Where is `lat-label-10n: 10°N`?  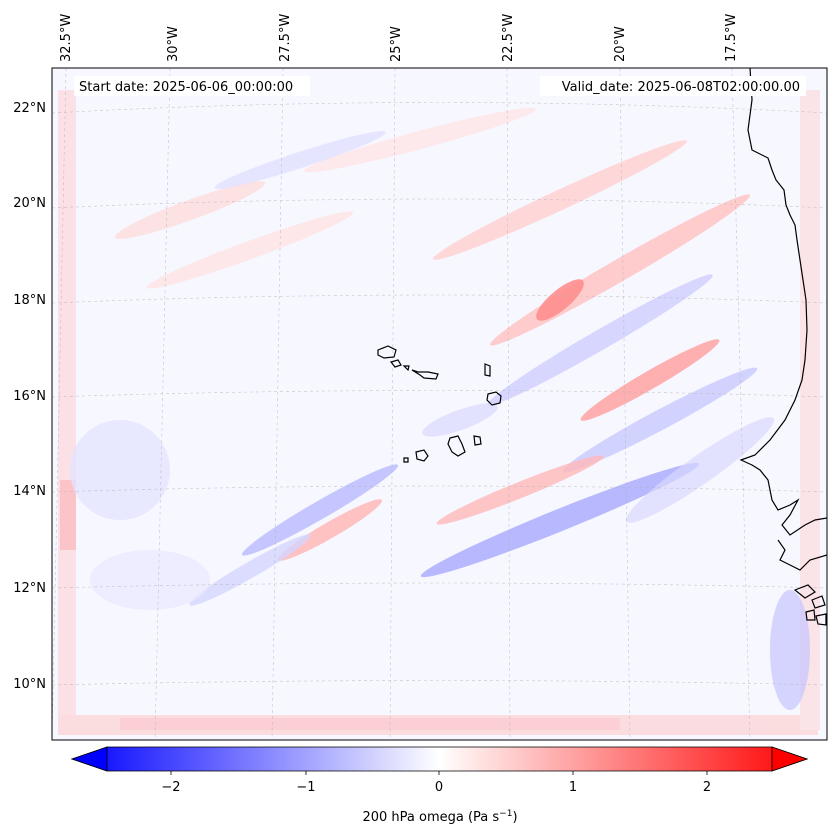 lat-label-10n: 10°N is located at coordinates (29, 684).